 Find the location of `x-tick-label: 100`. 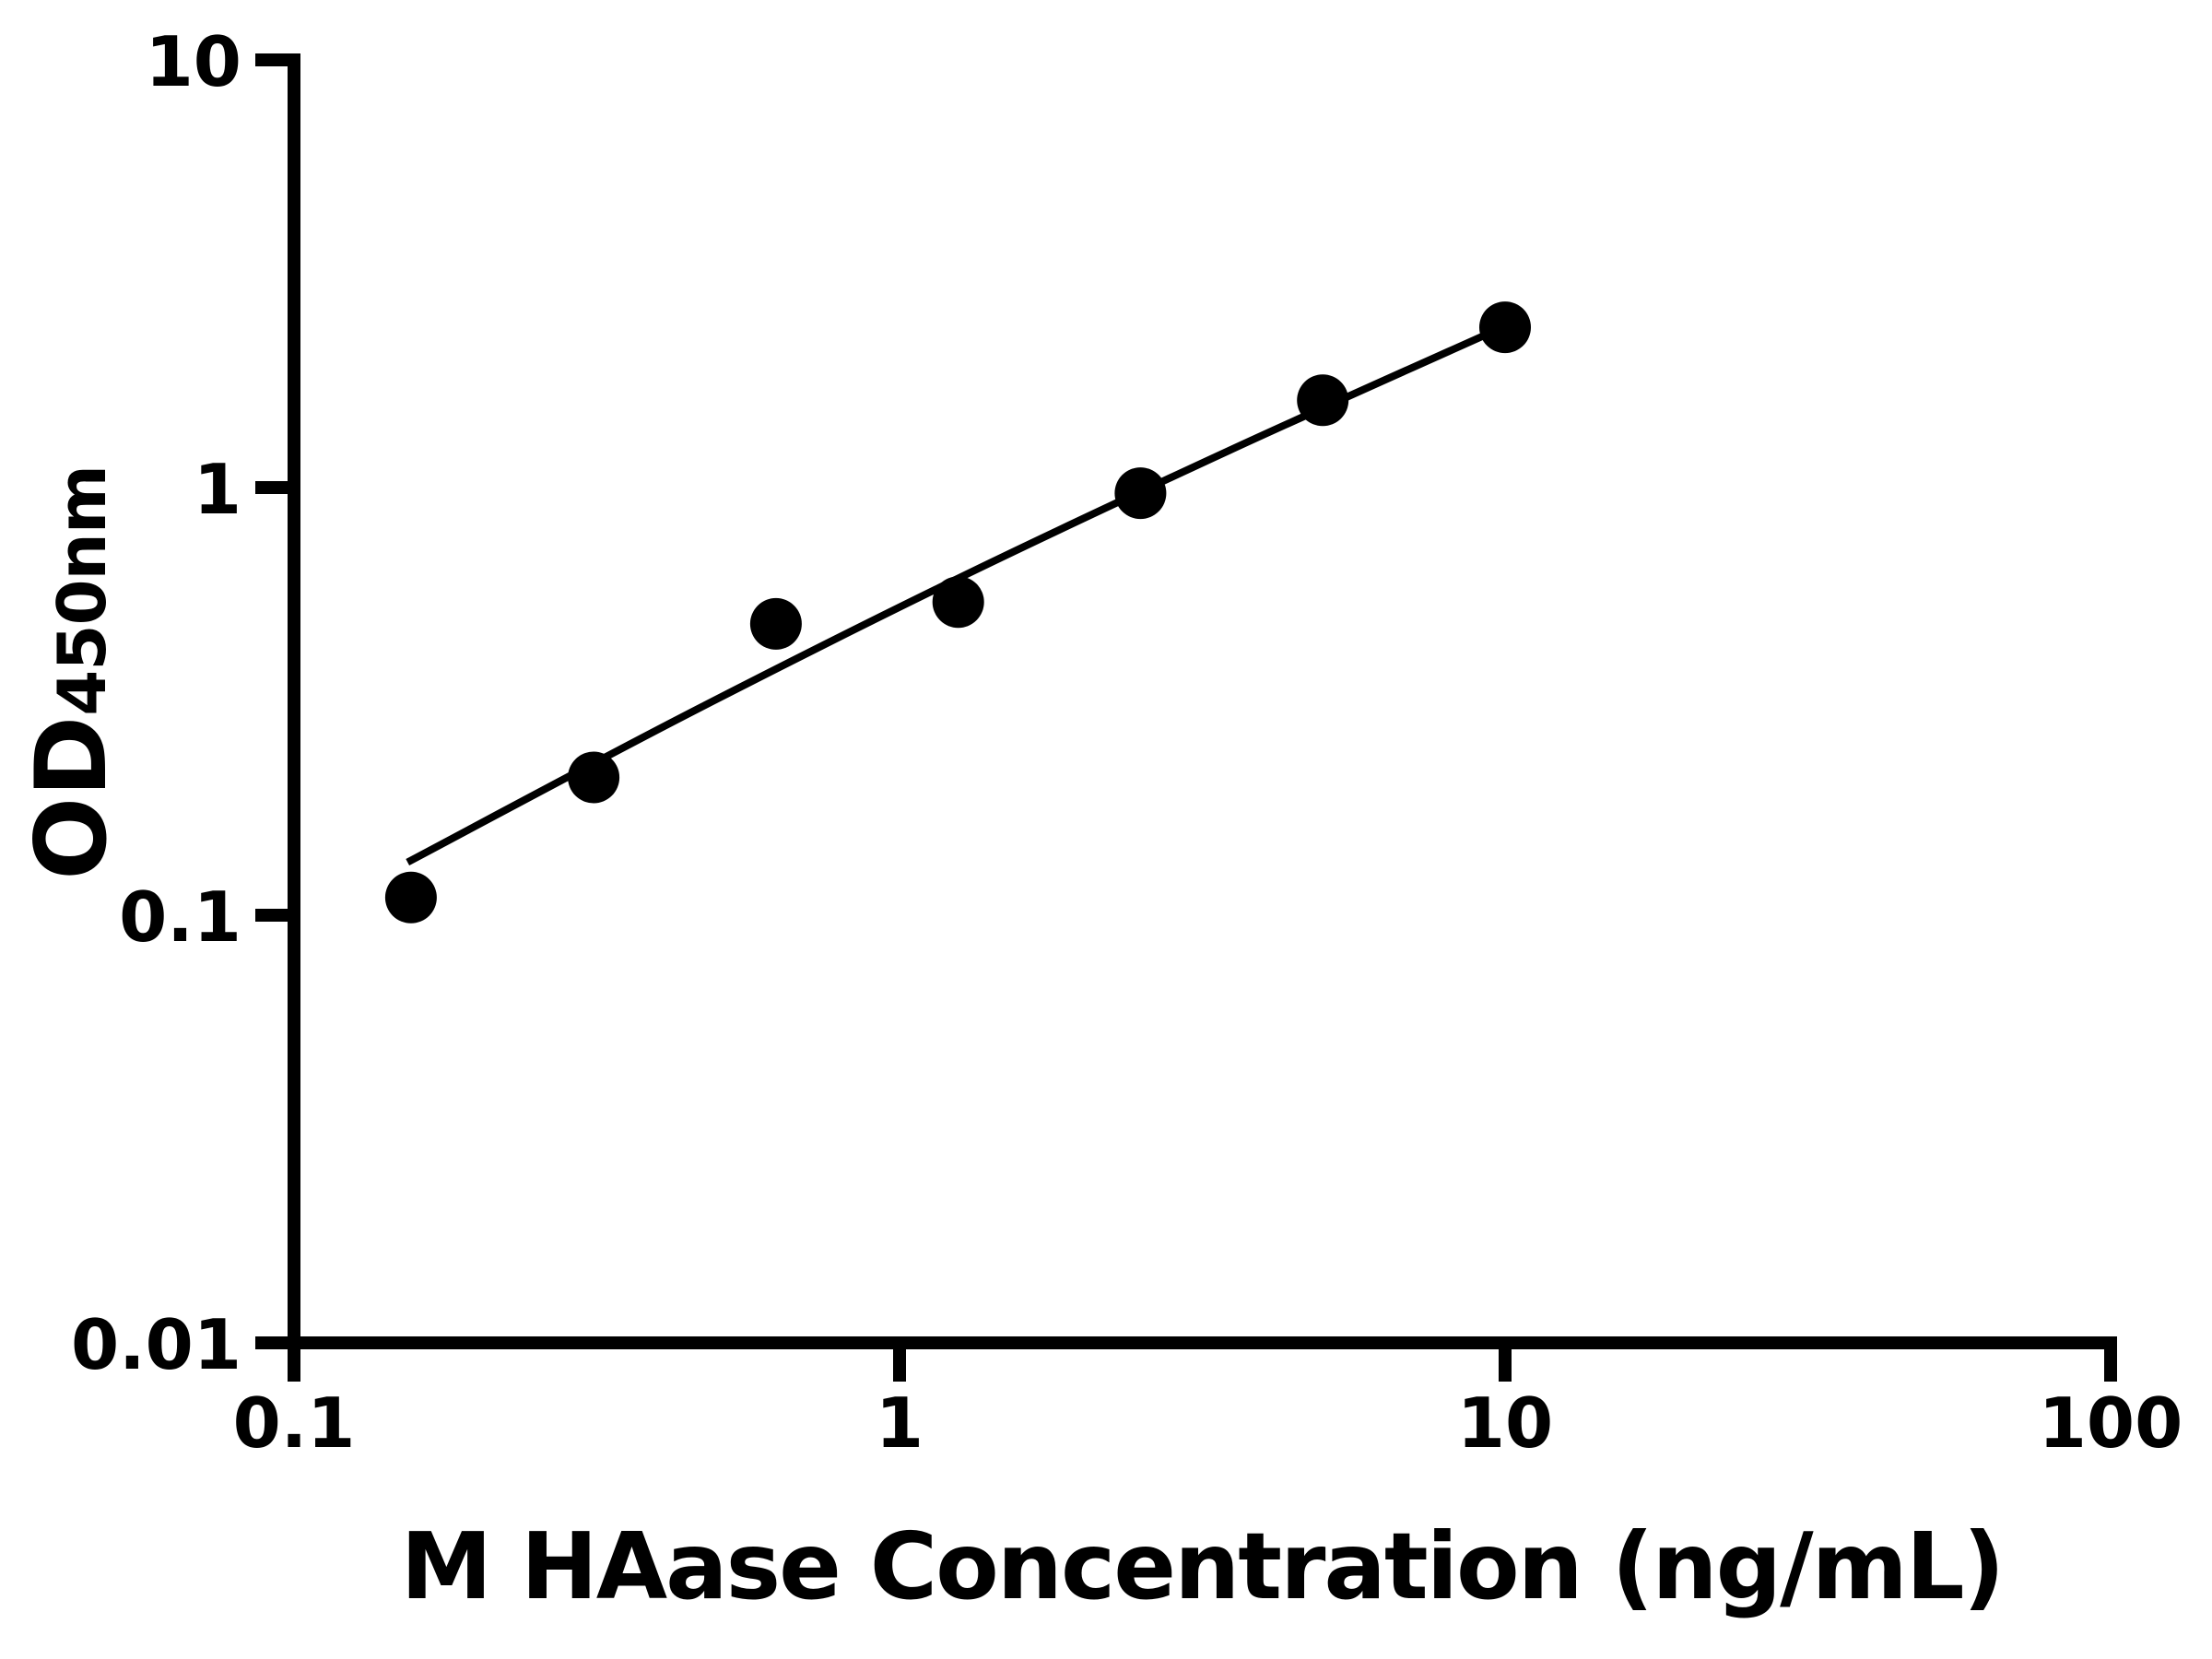

x-tick-label: 100 is located at coordinates (2111, 1423).